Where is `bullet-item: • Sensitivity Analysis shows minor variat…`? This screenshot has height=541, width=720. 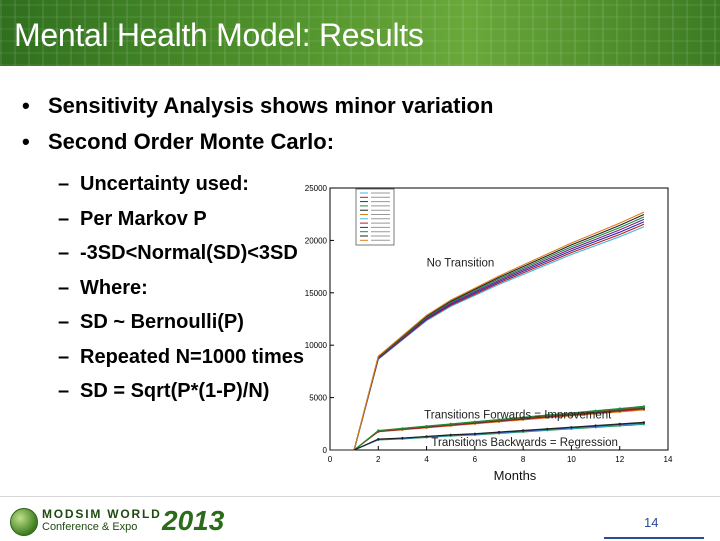
bullet-item: • Sensitivity Analysis shows minor variat… is located at coordinates (257, 110).